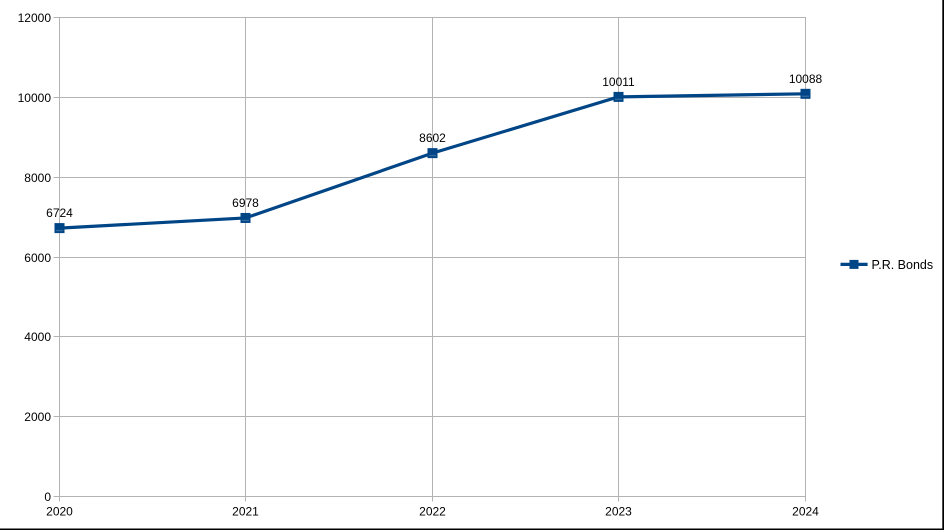  What do you see at coordinates (37, 178) in the screenshot?
I see `svg-text: 8000` at bounding box center [37, 178].